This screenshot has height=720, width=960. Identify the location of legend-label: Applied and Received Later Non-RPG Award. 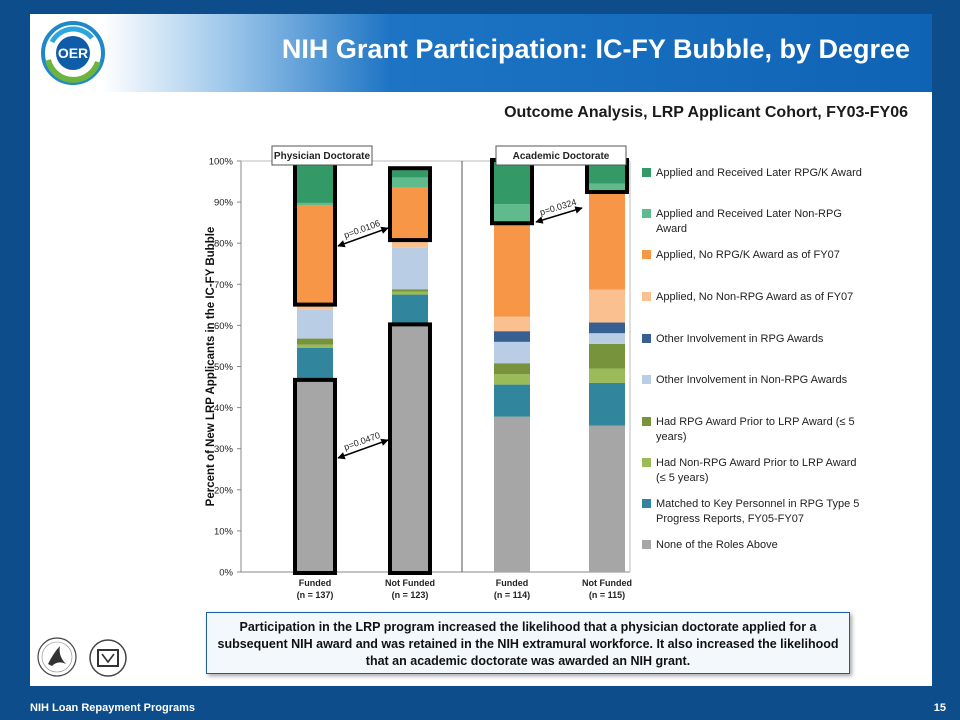
(749, 221).